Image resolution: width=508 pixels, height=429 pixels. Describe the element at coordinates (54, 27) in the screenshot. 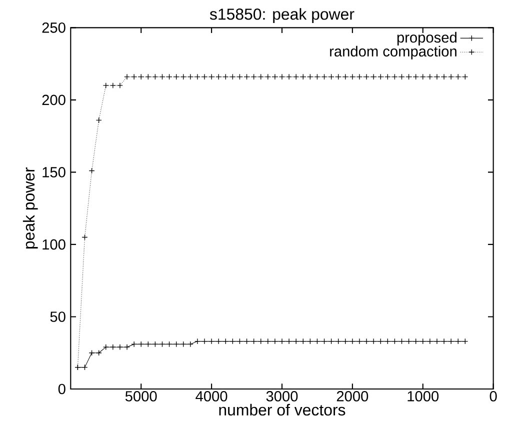

I see `y-tick-label: 250` at that location.